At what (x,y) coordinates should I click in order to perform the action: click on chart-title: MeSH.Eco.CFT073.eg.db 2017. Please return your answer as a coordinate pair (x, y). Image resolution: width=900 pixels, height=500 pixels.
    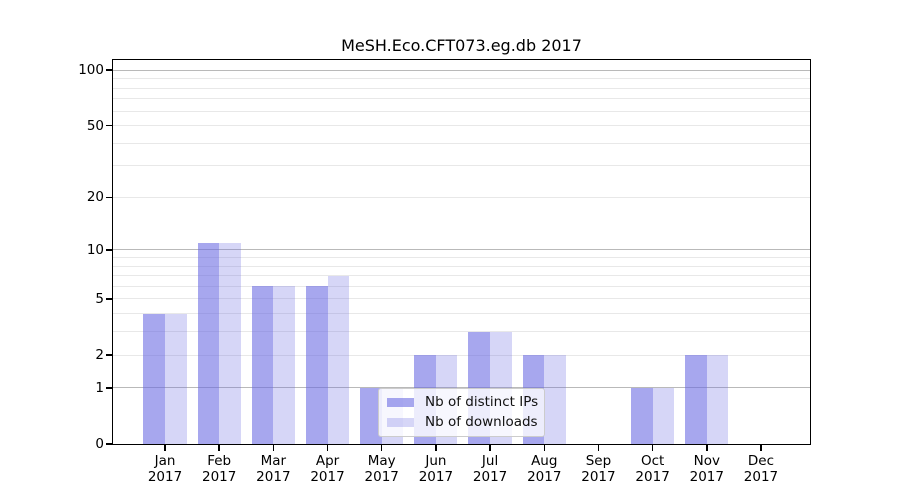
    Looking at the image, I should click on (461, 45).